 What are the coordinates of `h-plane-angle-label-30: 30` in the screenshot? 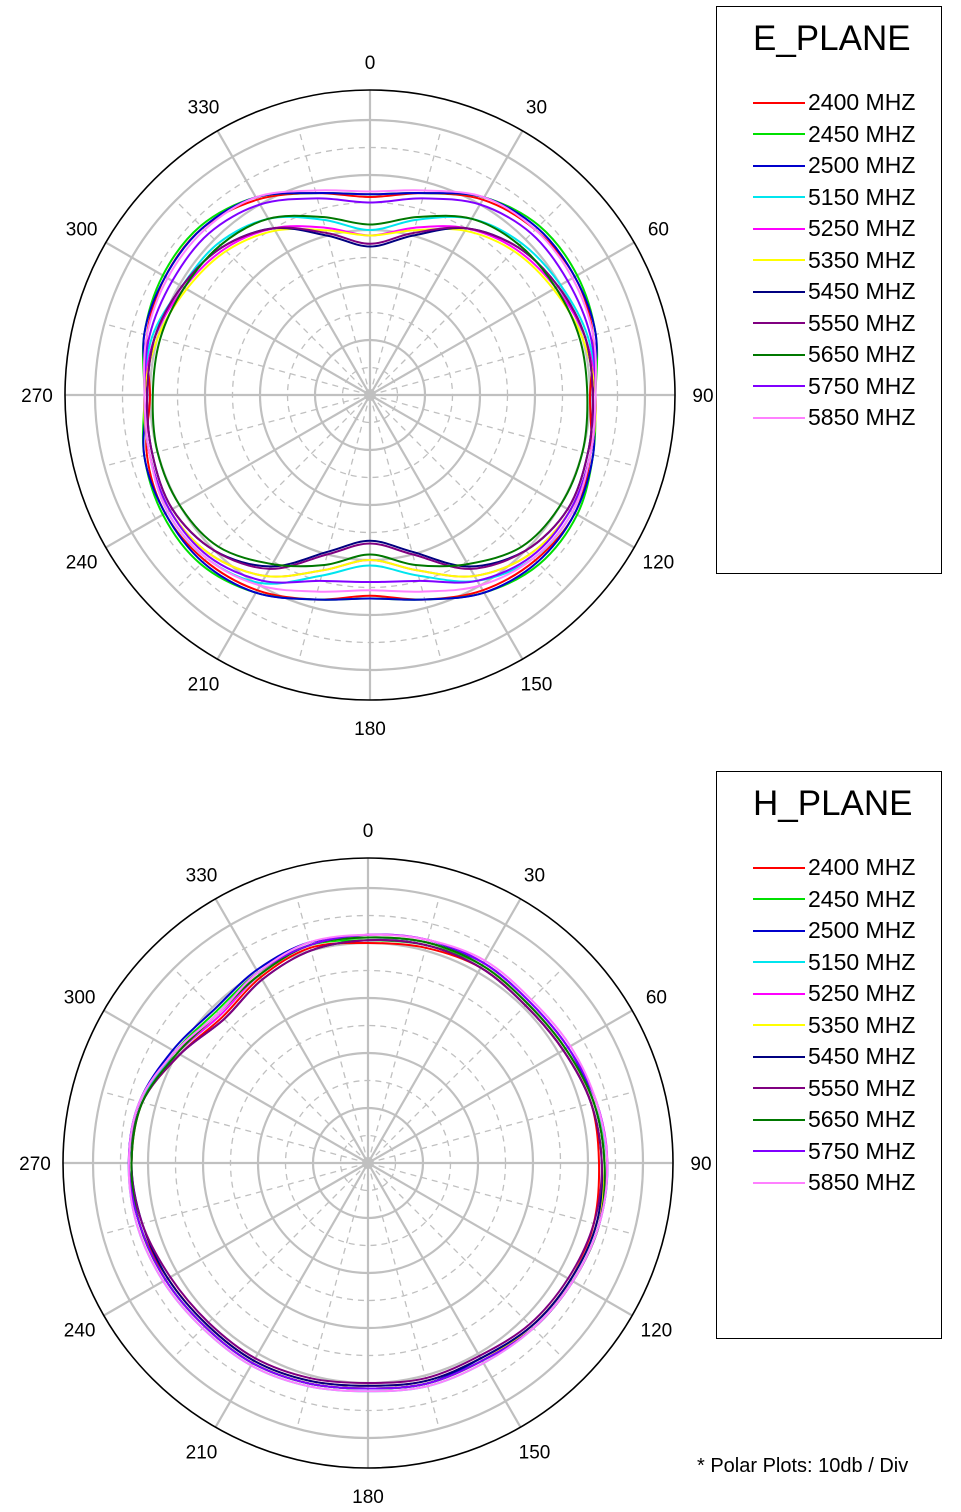 It's located at (534, 876).